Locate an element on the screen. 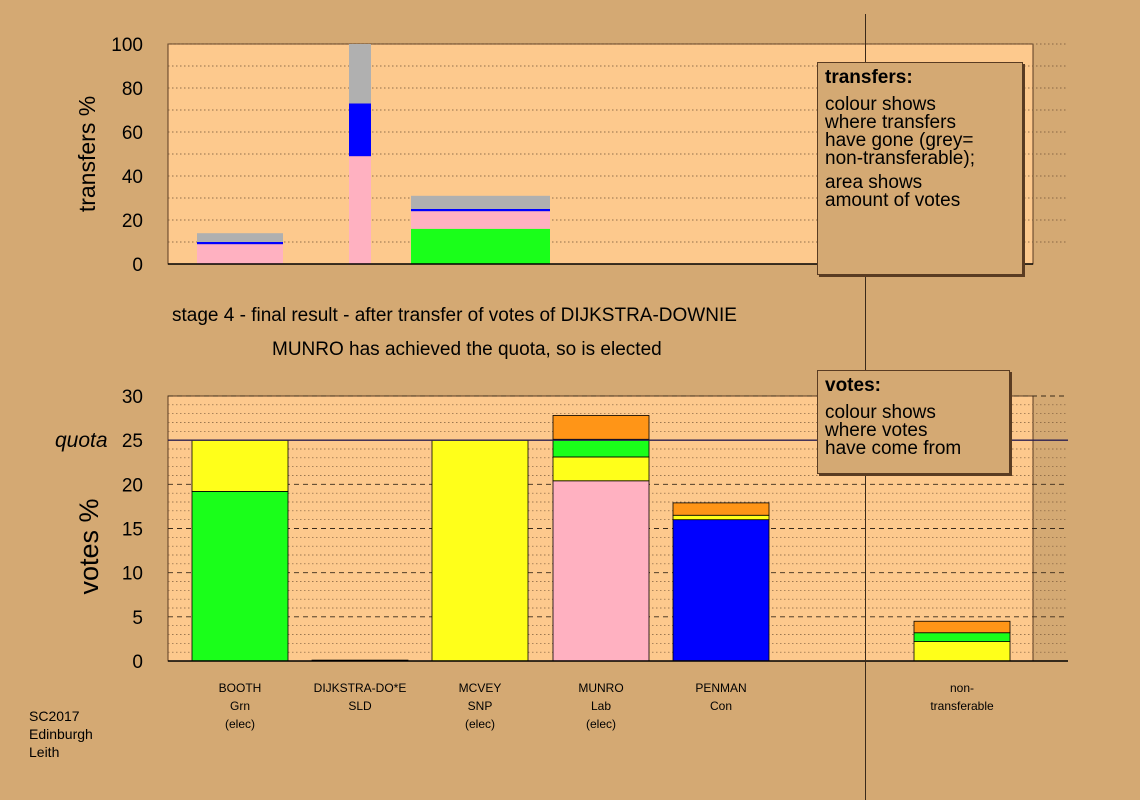  transfers-ytick: 60 is located at coordinates (132, 133).